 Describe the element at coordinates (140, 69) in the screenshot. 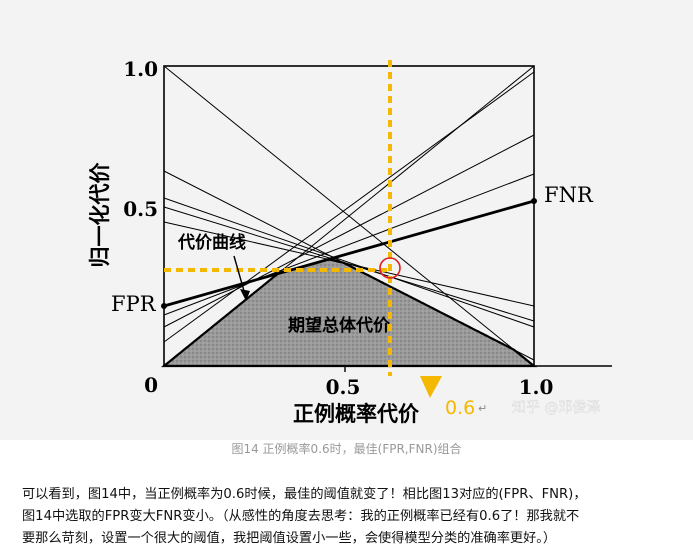

I see `y-tick-label: 1.0` at that location.